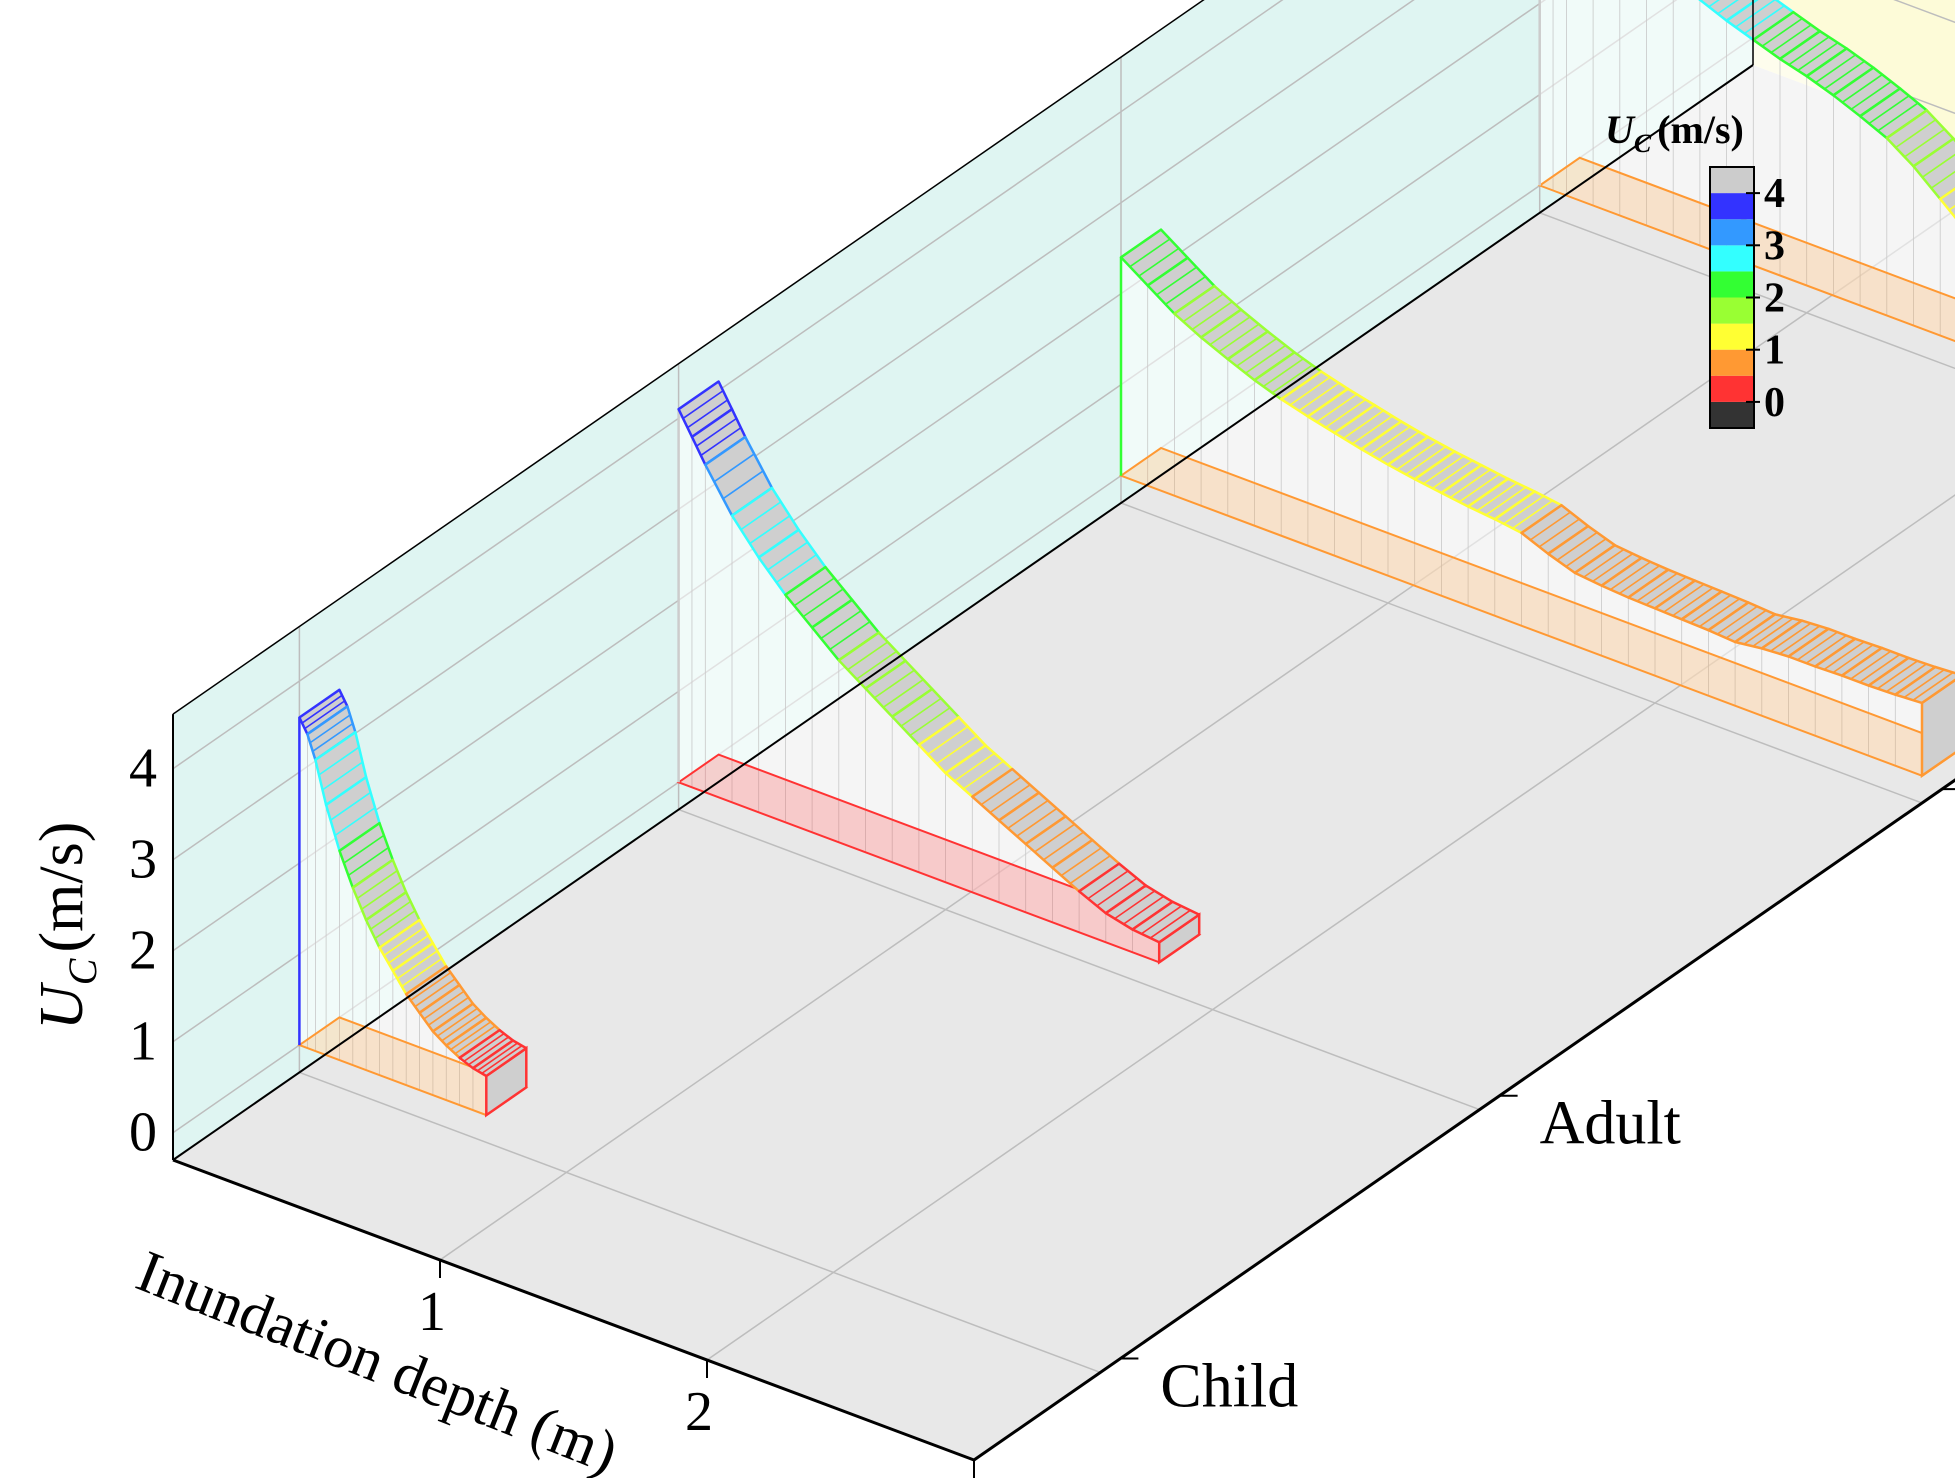  What do you see at coordinates (1774, 403) in the screenshot?
I see `colorbar-tick-label: 0` at bounding box center [1774, 403].